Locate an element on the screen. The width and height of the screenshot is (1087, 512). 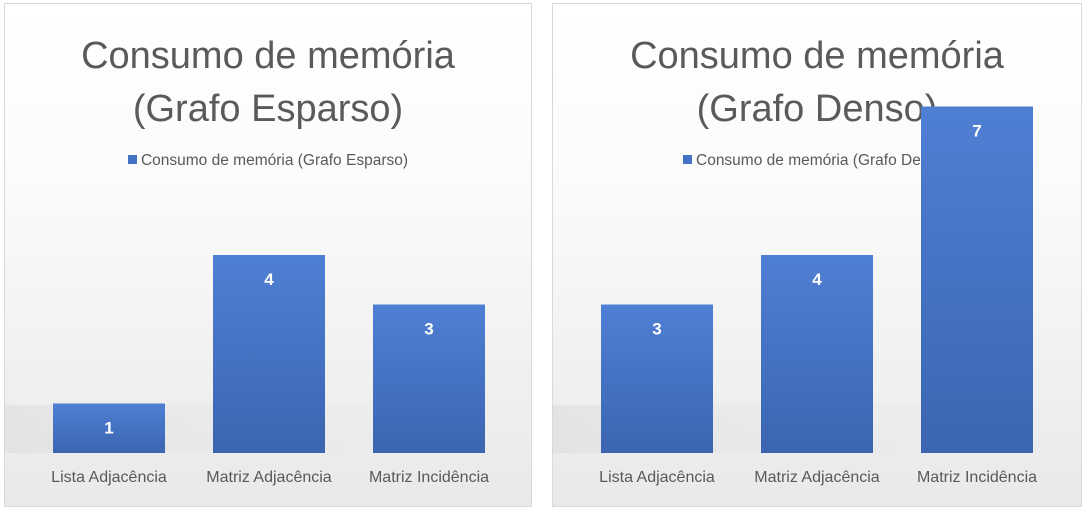
data-label: 1 is located at coordinates (108, 428).